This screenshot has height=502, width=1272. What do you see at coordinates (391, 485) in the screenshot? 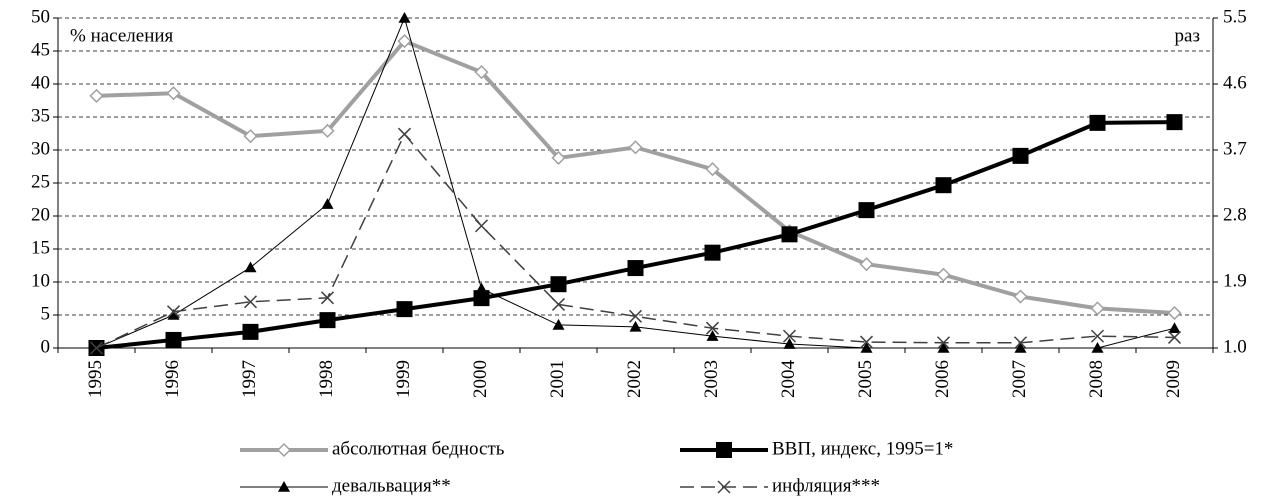
I see `legend-label: девальвация**` at bounding box center [391, 485].